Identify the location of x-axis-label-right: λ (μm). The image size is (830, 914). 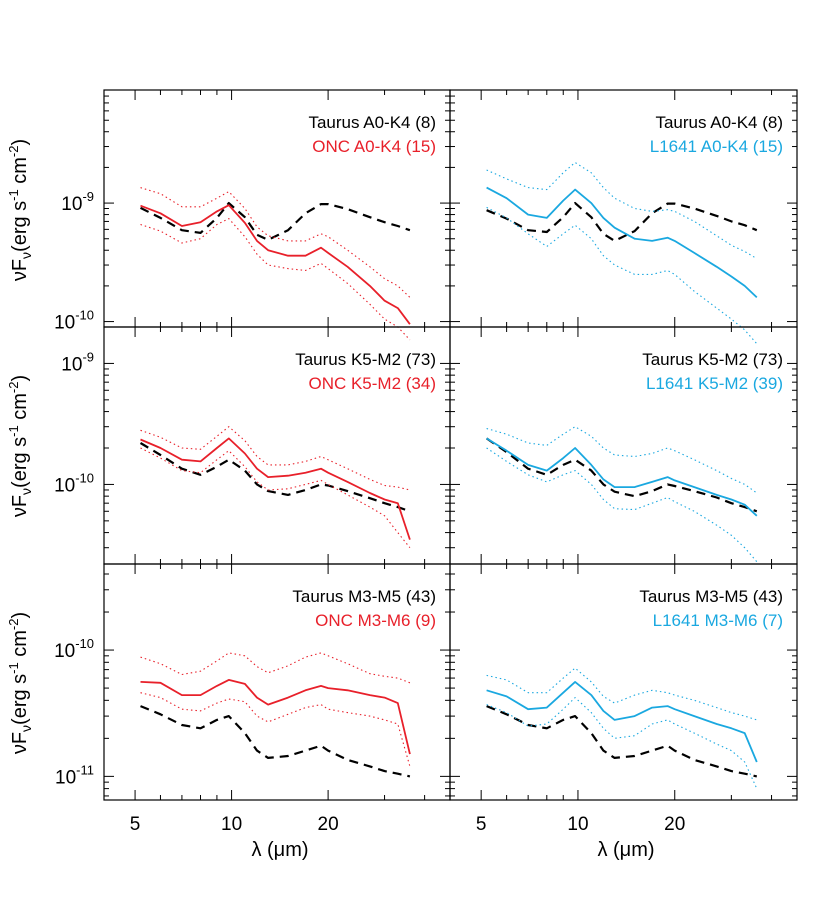
(625, 850).